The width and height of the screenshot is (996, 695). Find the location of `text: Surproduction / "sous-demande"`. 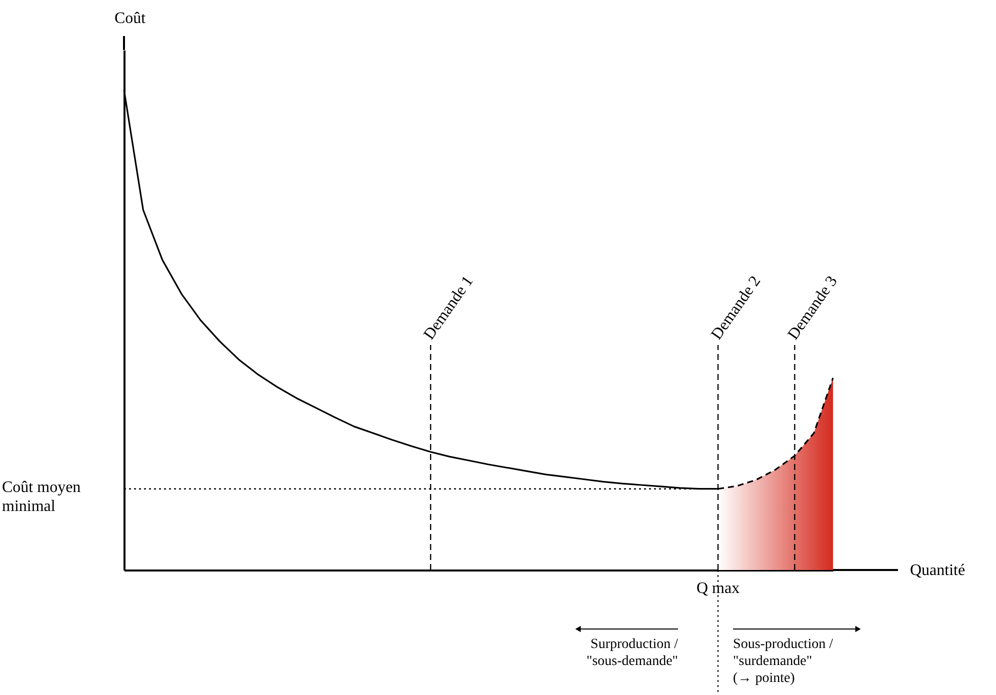

text: Surproduction / "sous-demande" is located at coordinates (632, 653).